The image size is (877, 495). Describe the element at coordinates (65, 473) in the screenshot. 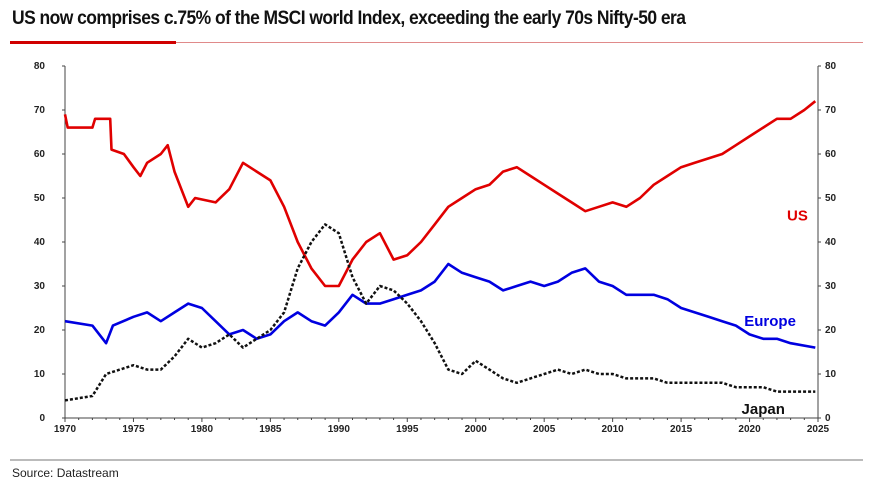

I see `source-note: Source: Datastream` at that location.